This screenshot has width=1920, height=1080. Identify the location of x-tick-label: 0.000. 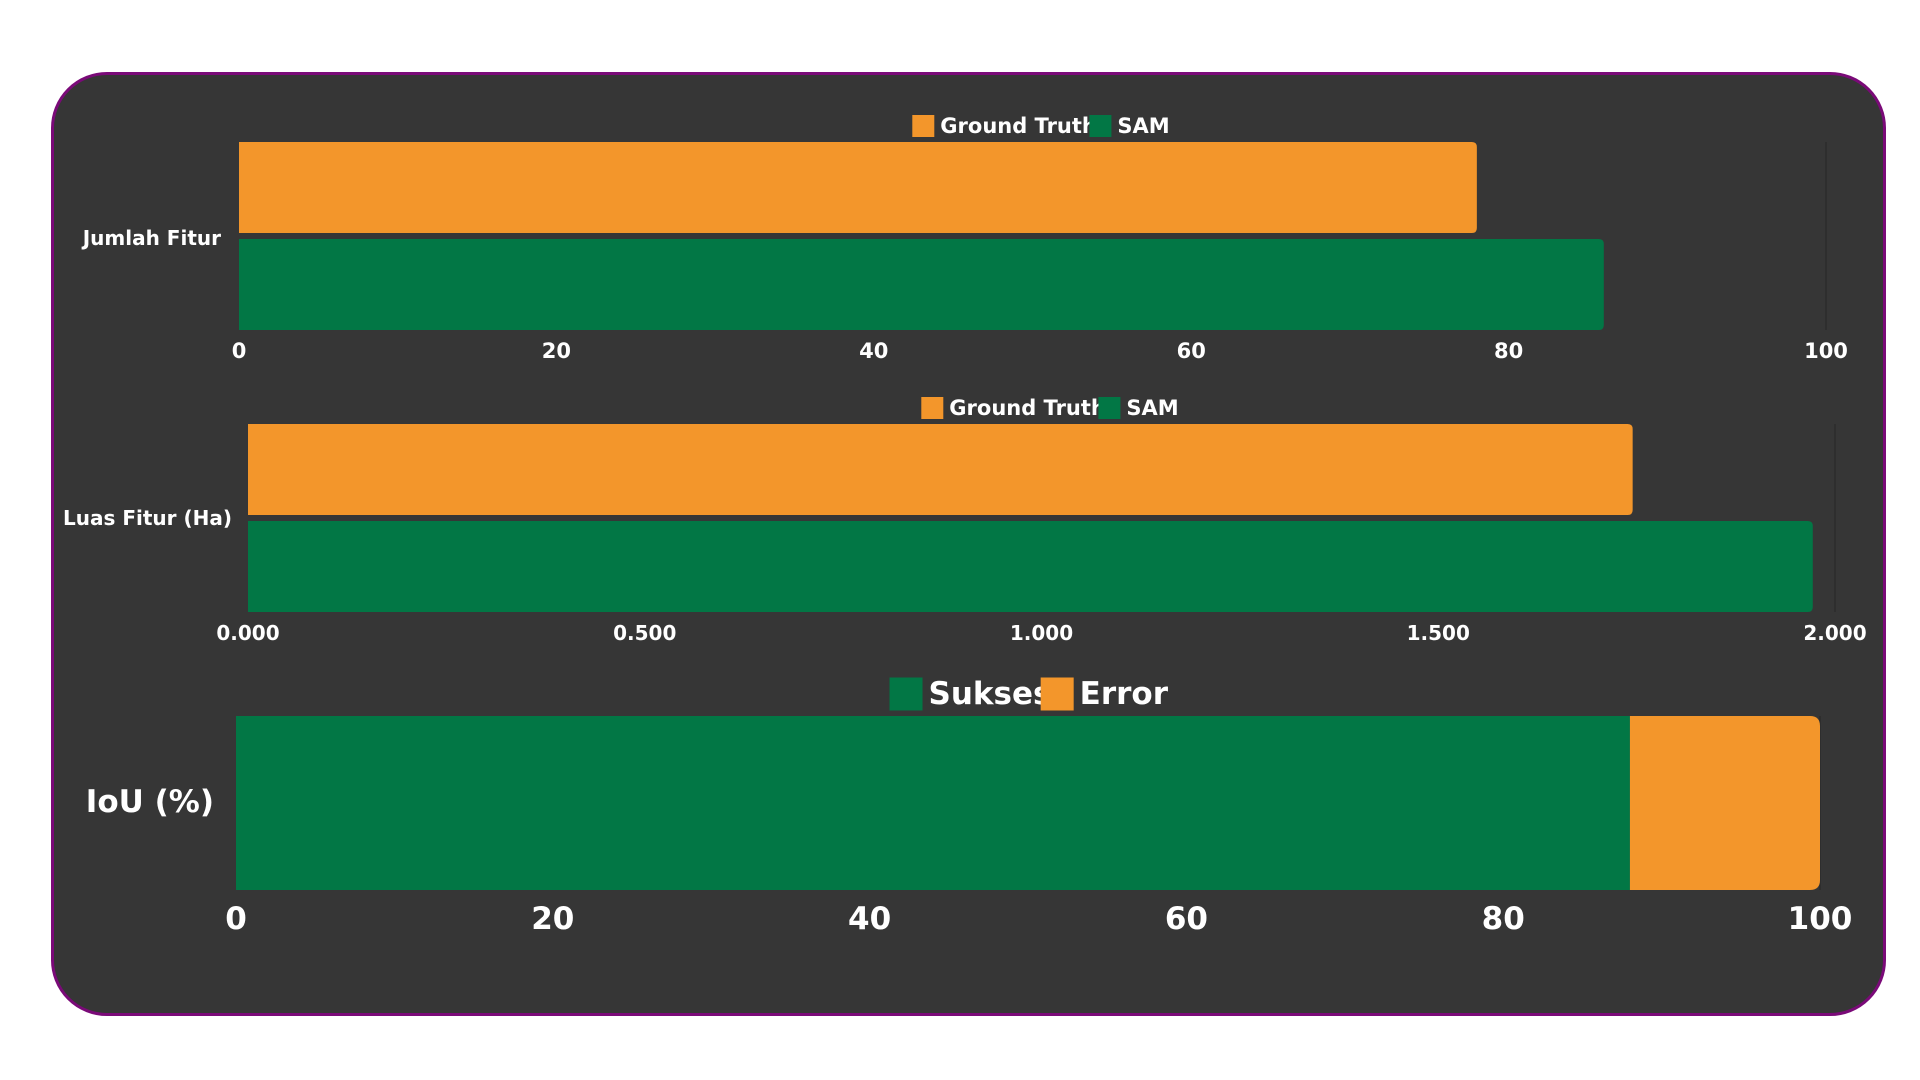
(247, 633).